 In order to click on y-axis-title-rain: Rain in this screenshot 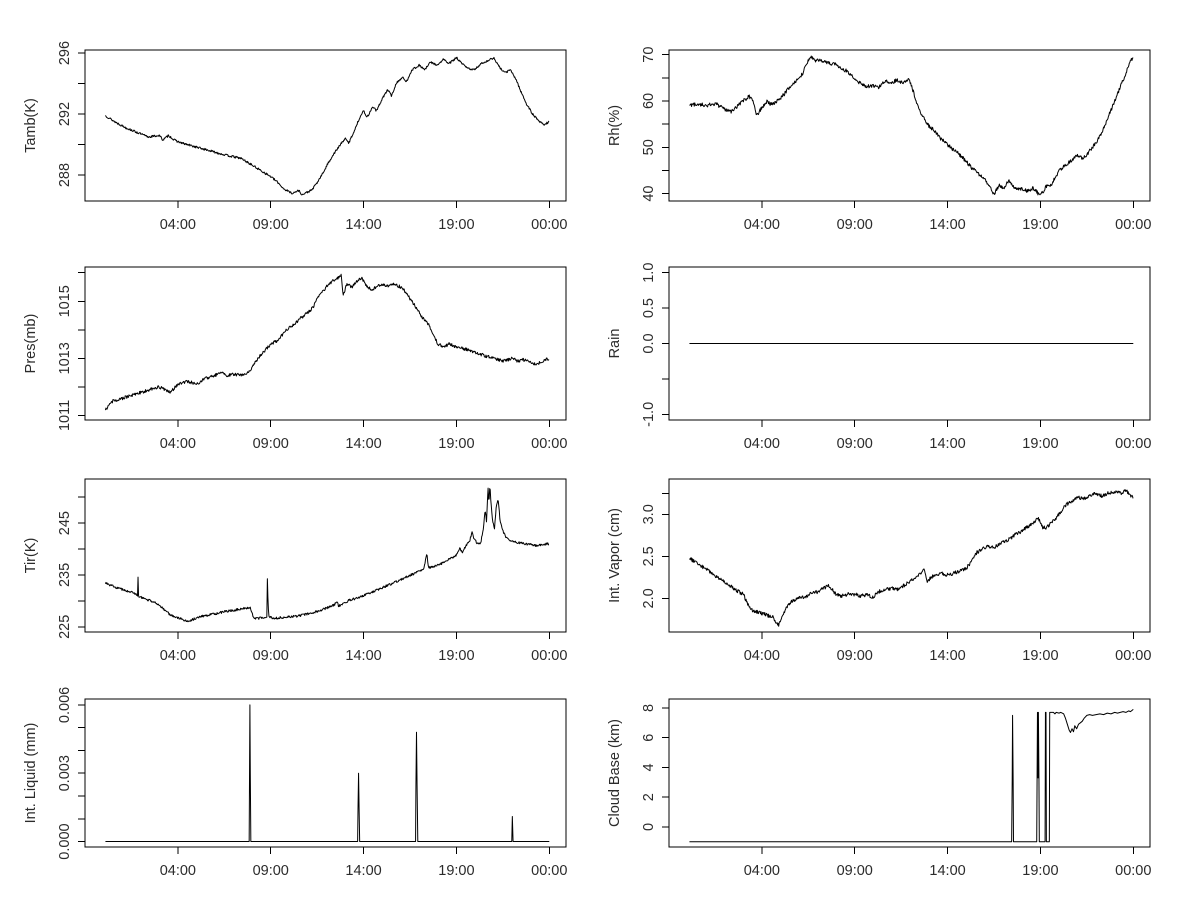, I will do `click(615, 344)`.